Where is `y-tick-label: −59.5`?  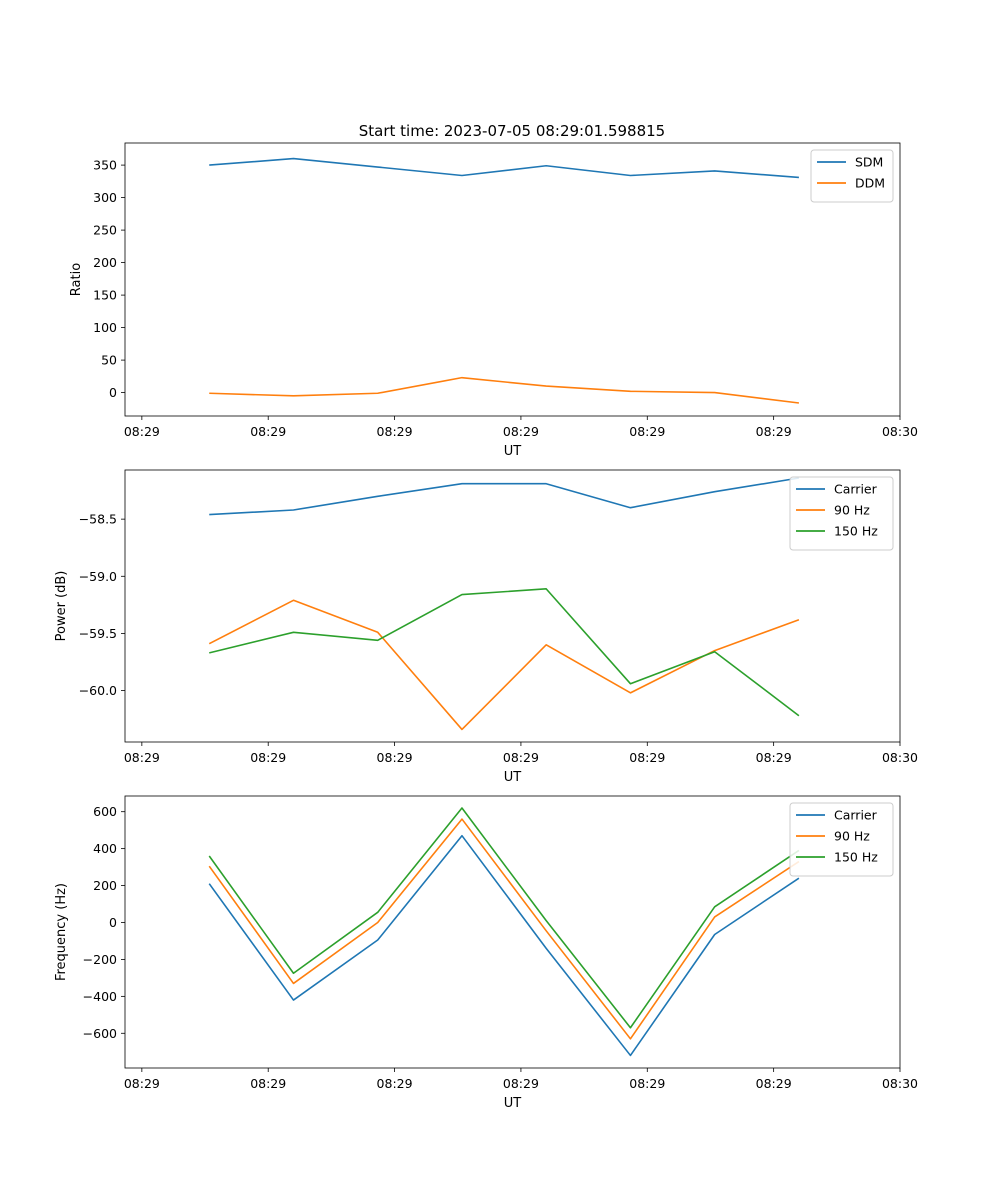
y-tick-label: −59.5 is located at coordinates (98, 633).